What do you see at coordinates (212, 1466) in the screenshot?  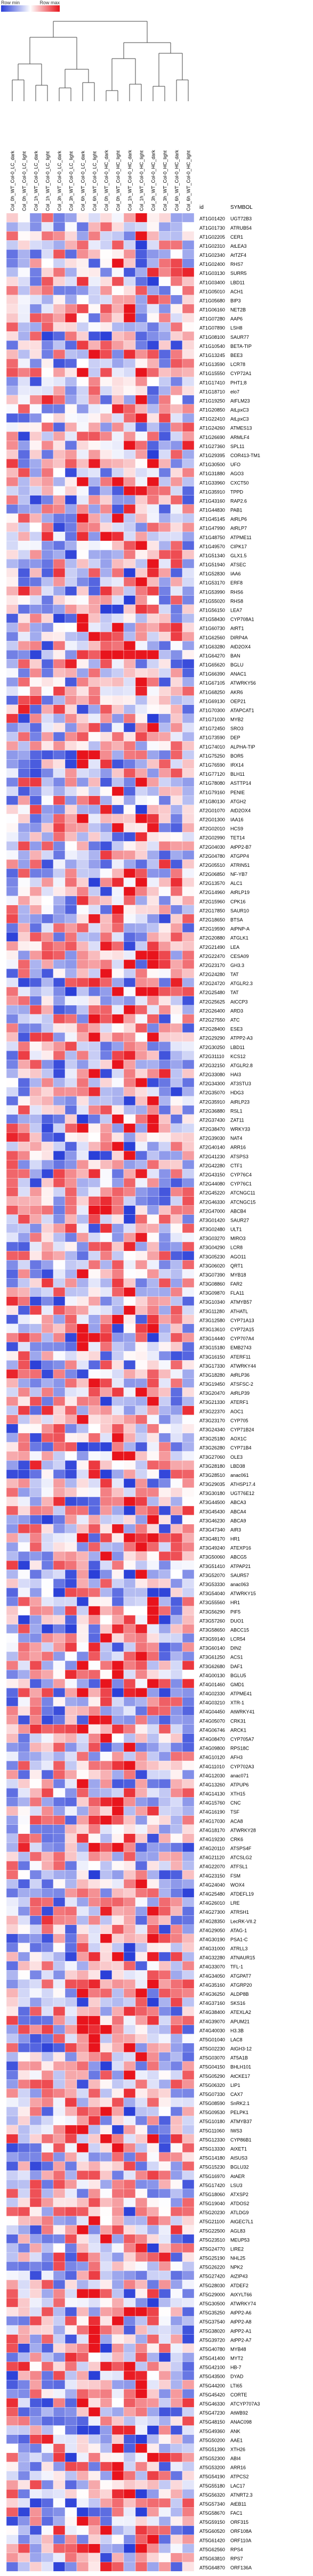 I see `row-id-label: AT3G28180` at bounding box center [212, 1466].